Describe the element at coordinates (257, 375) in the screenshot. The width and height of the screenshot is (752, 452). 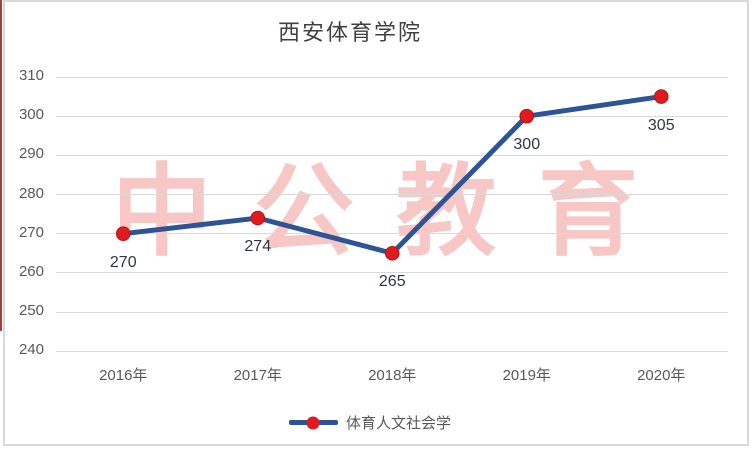
I see `x-axis-tick-label: 2017年` at that location.